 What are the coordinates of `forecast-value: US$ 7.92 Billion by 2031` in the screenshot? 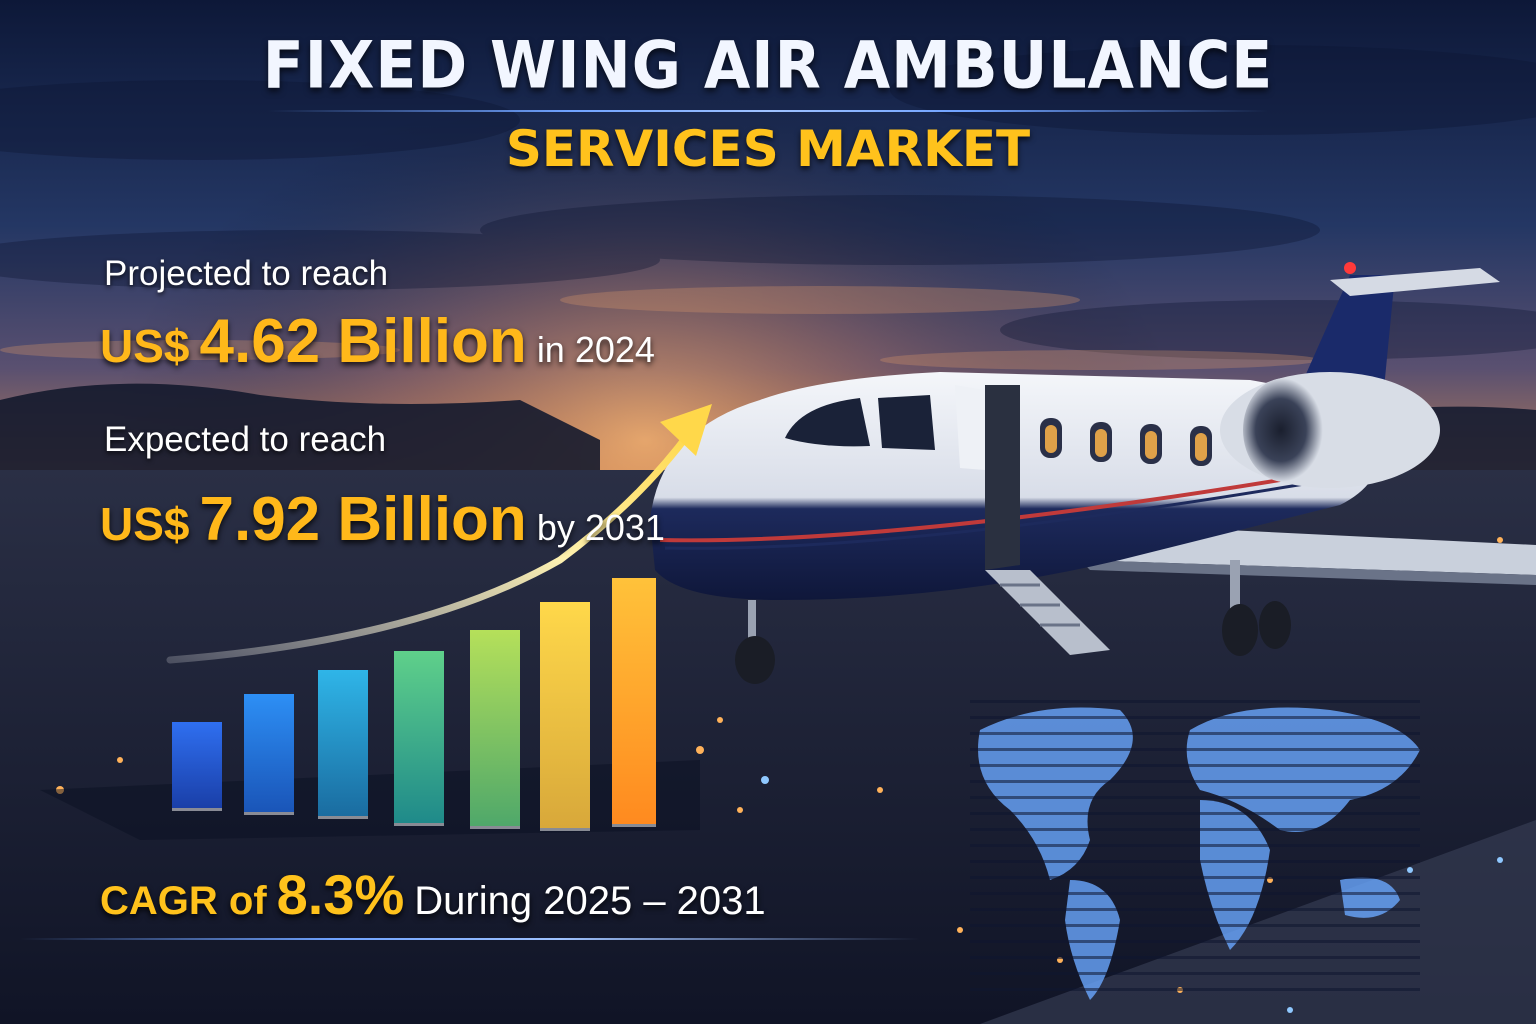 It's located at (382, 519).